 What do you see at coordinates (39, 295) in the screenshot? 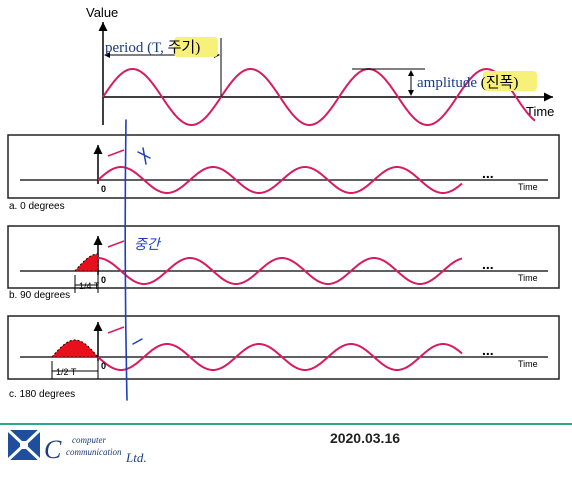
I see `panel-caption: b. 90 degrees` at bounding box center [39, 295].